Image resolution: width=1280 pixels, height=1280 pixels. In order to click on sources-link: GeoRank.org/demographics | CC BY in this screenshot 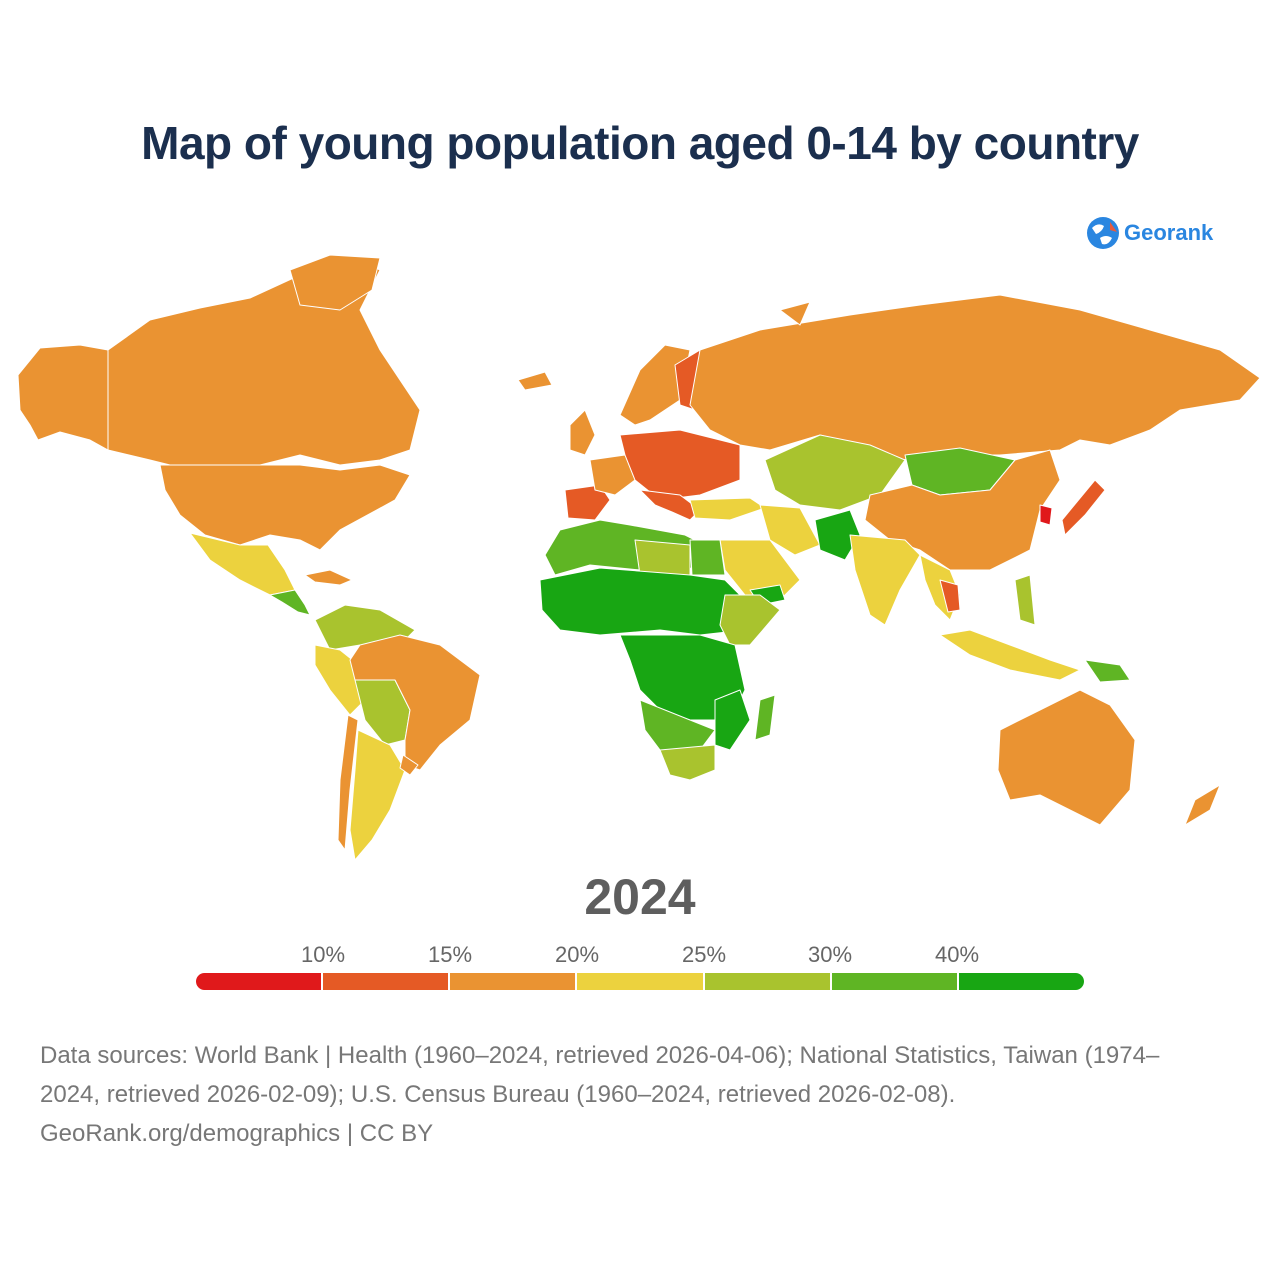, I will do `click(237, 1133)`.